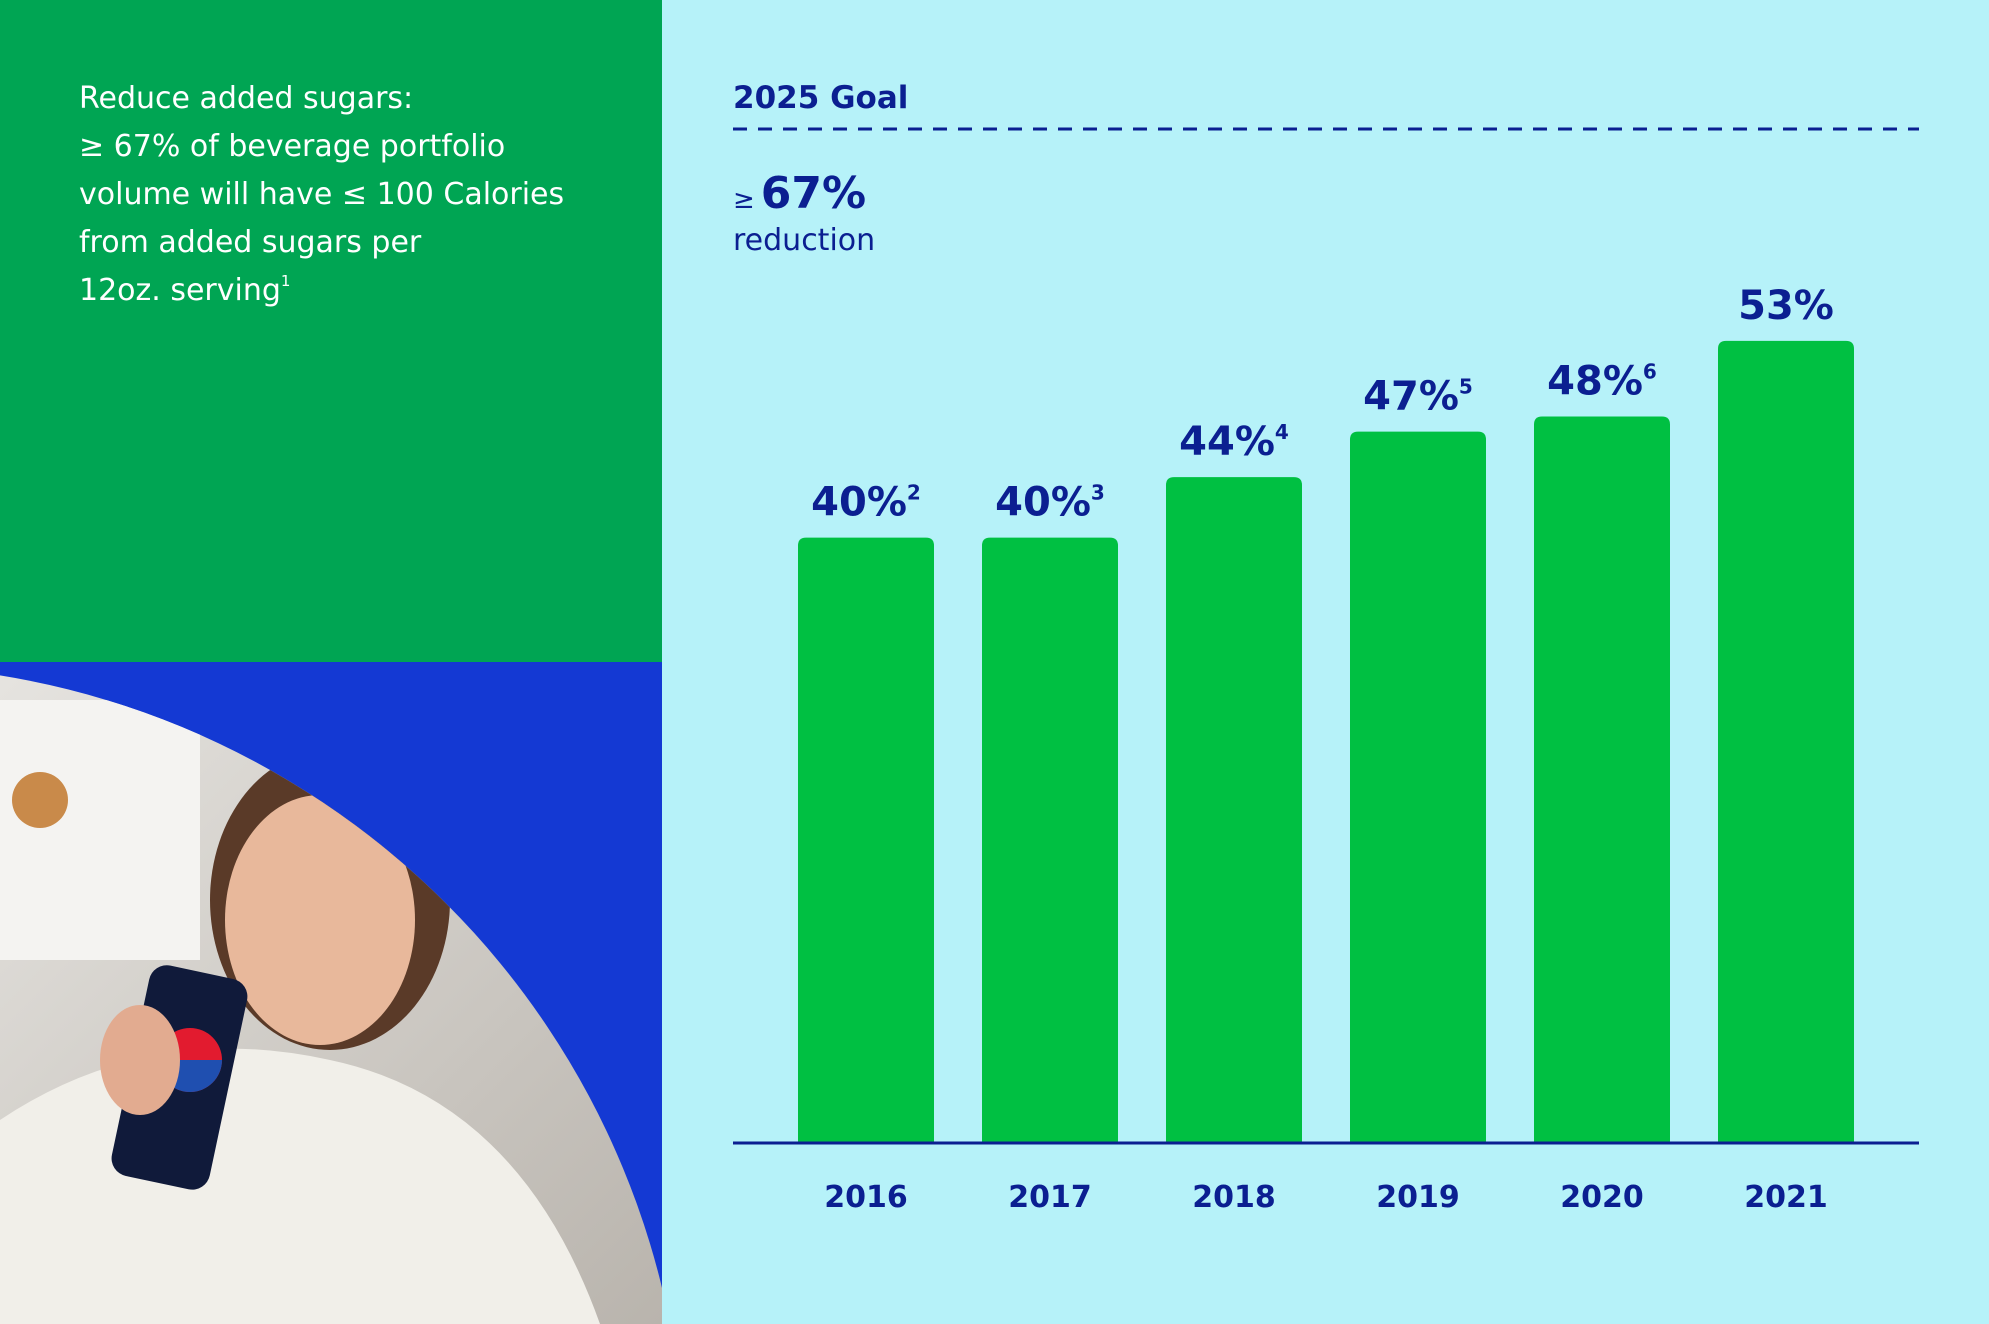  I want to click on value-label: 40%2, so click(866, 503).